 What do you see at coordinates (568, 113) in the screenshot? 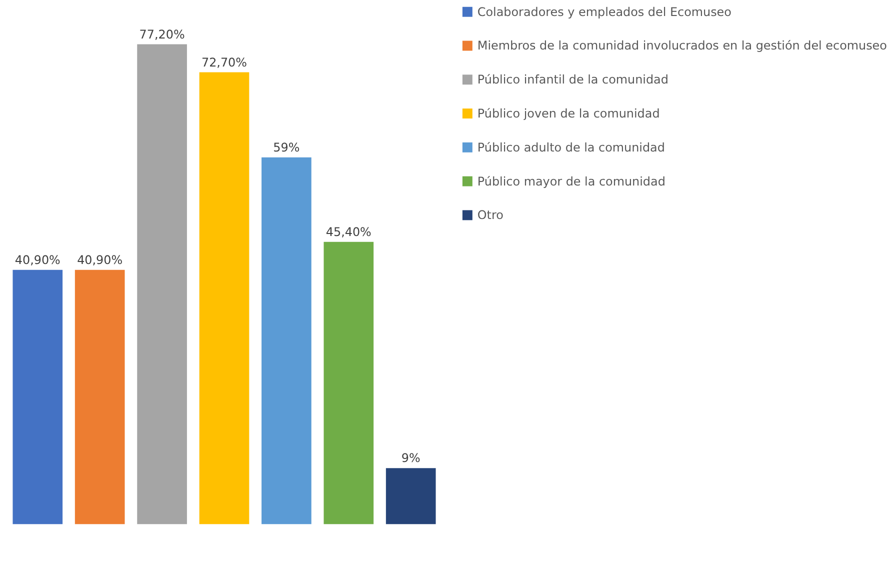
I see `legend-label: Público joven de la comunidad` at bounding box center [568, 113].